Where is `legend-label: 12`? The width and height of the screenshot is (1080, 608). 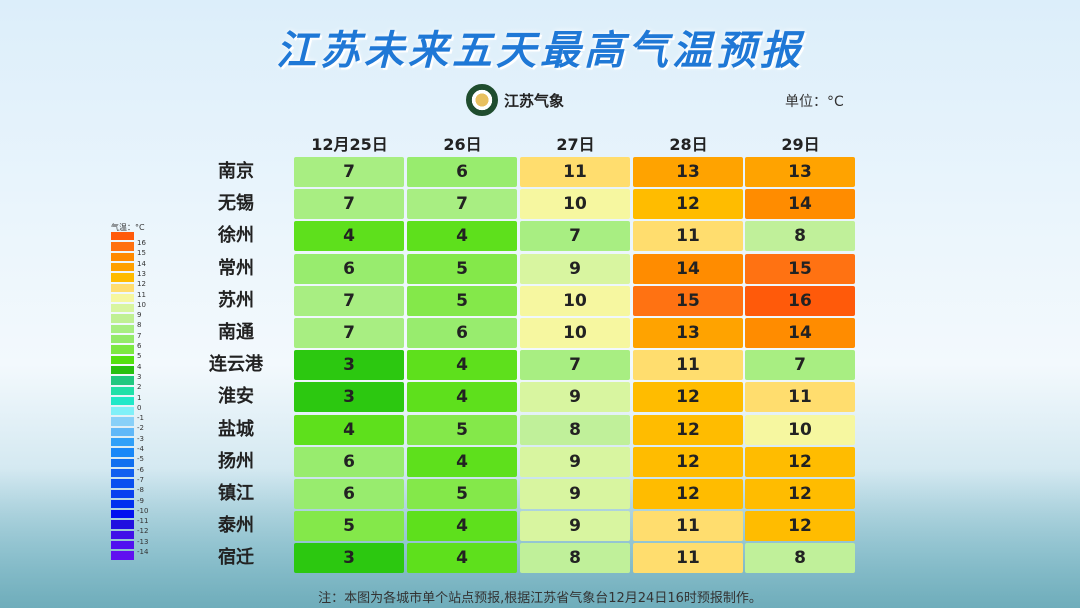 legend-label: 12 is located at coordinates (141, 284).